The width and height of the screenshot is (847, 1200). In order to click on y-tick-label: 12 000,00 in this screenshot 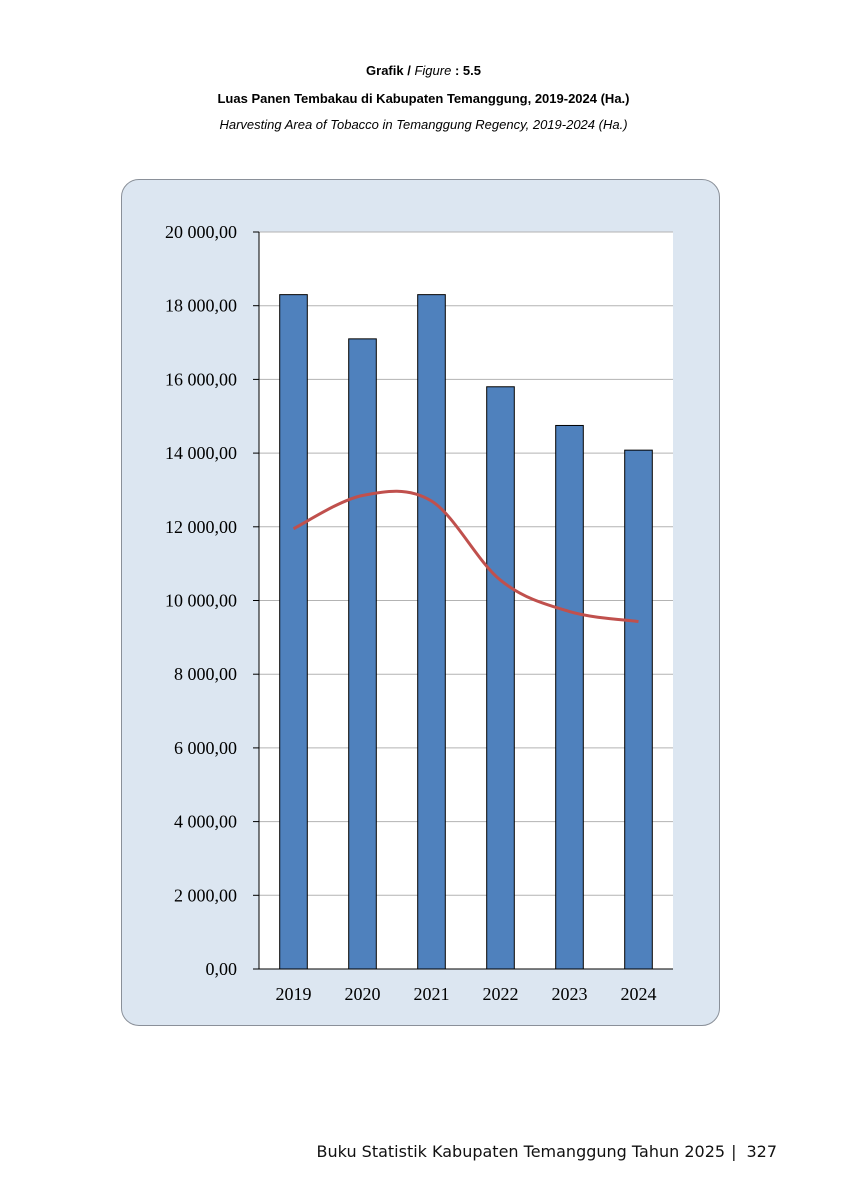, I will do `click(201, 527)`.